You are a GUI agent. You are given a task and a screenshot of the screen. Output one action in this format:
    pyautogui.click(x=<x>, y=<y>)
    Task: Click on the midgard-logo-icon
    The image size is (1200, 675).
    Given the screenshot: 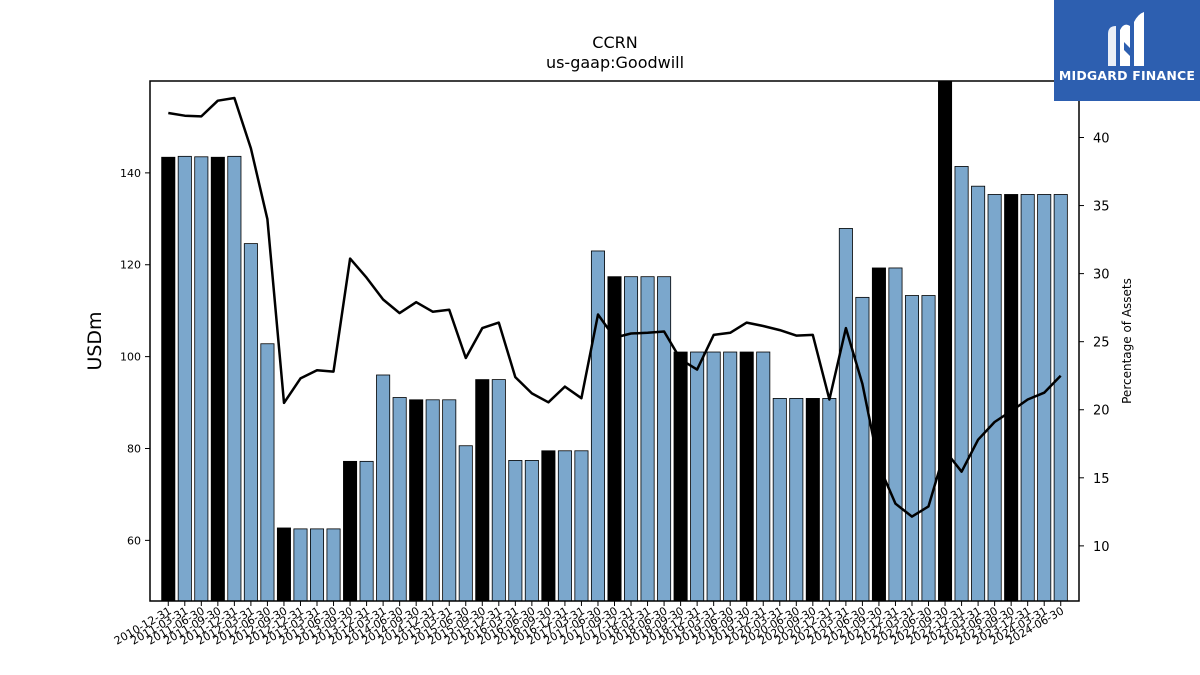 What is the action you would take?
    pyautogui.click(x=1126, y=39)
    